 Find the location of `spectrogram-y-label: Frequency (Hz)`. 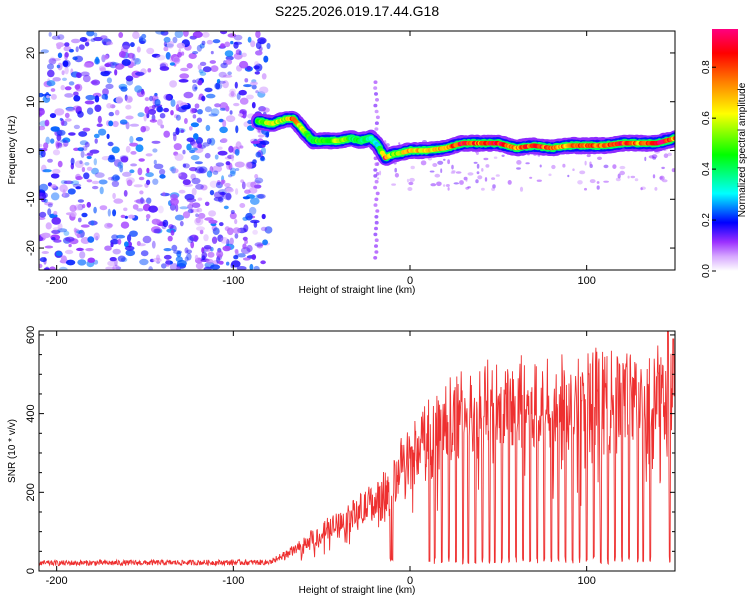

spectrogram-y-label: Frequency (Hz) is located at coordinates (12, 150).